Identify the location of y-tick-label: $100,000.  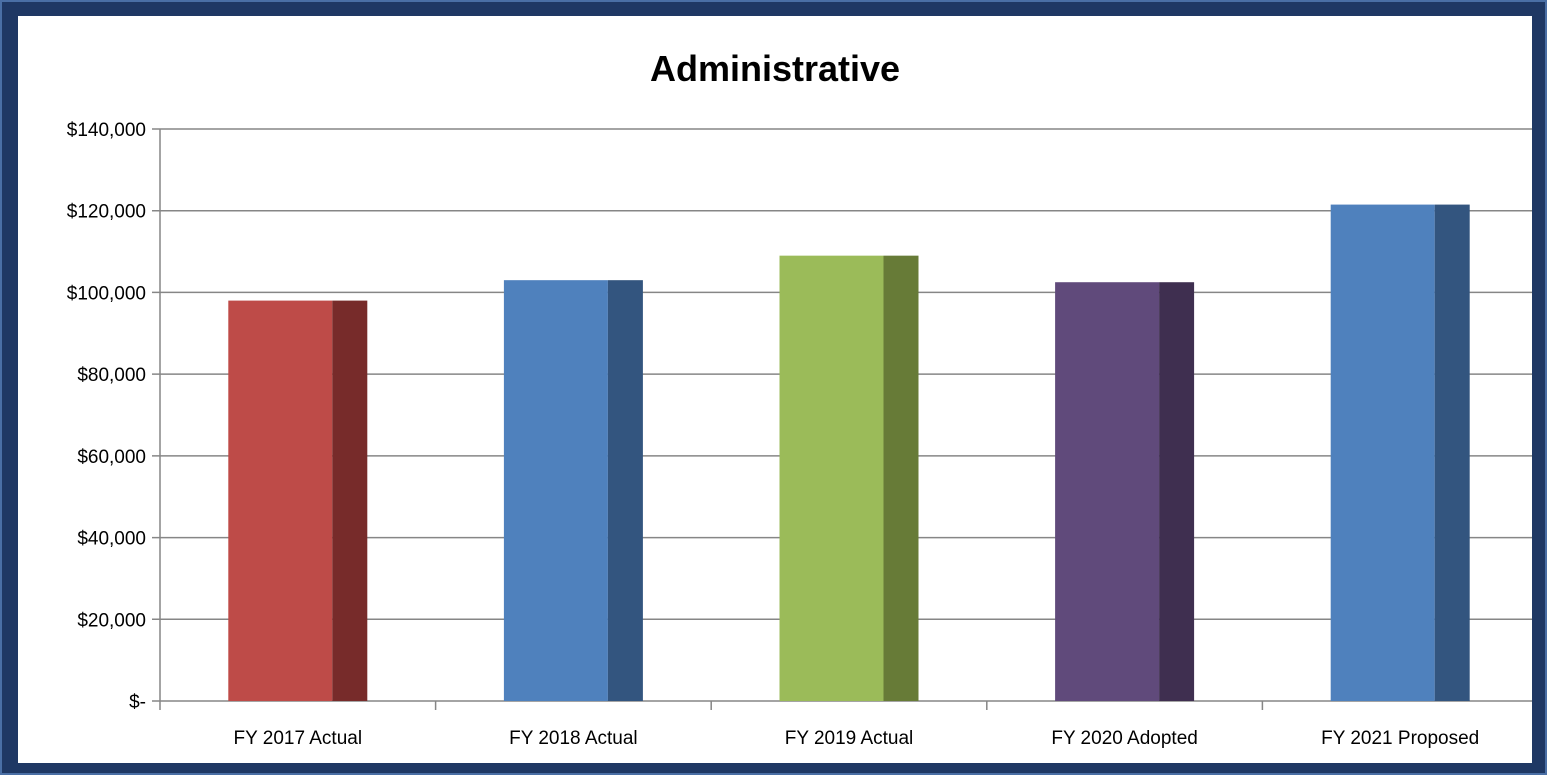
(106, 293).